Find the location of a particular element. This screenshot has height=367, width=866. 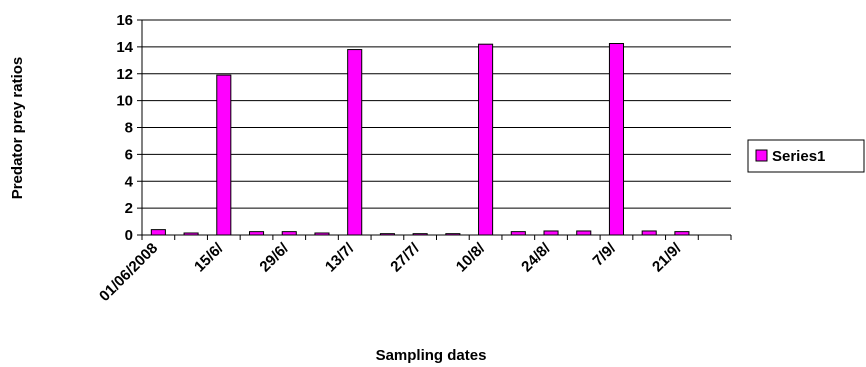

x-tick-label: 13/7/ is located at coordinates (340, 257).